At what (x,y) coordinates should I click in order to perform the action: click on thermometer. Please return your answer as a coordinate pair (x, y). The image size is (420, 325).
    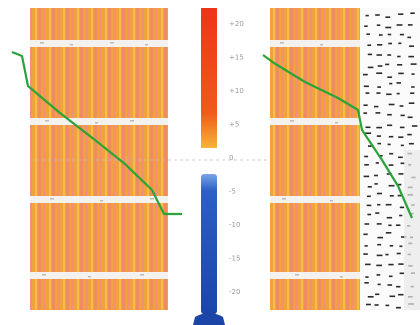
    Looking at the image, I should click on (209, 166).